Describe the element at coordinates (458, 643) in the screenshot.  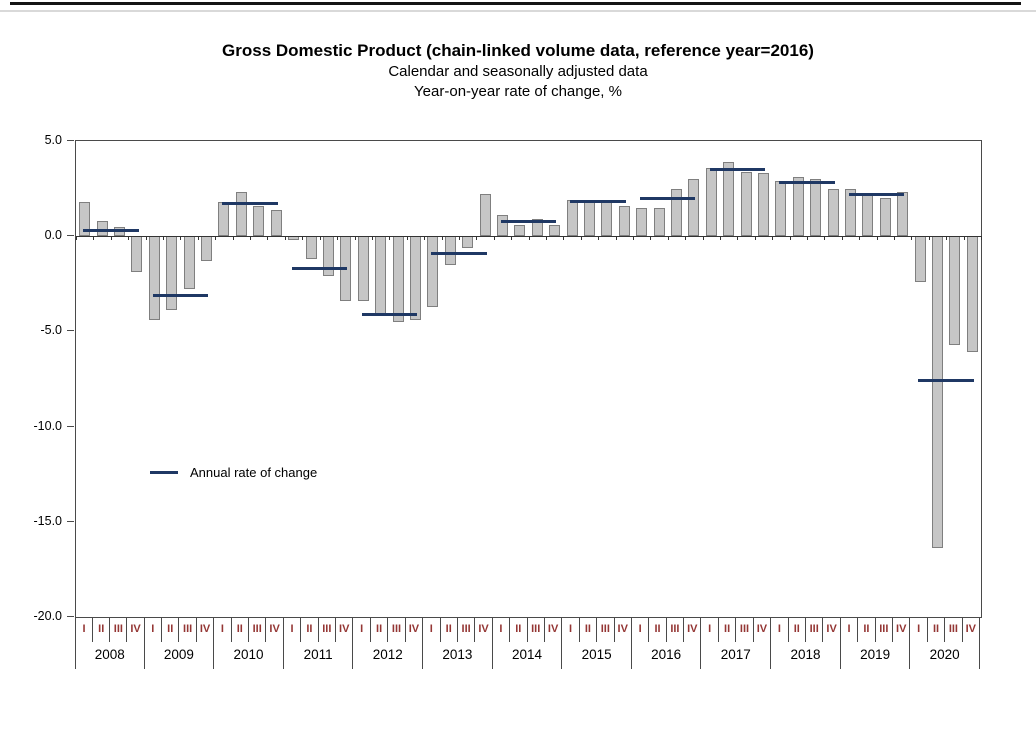
I see `year-block-2013: I II III IV 2013` at that location.